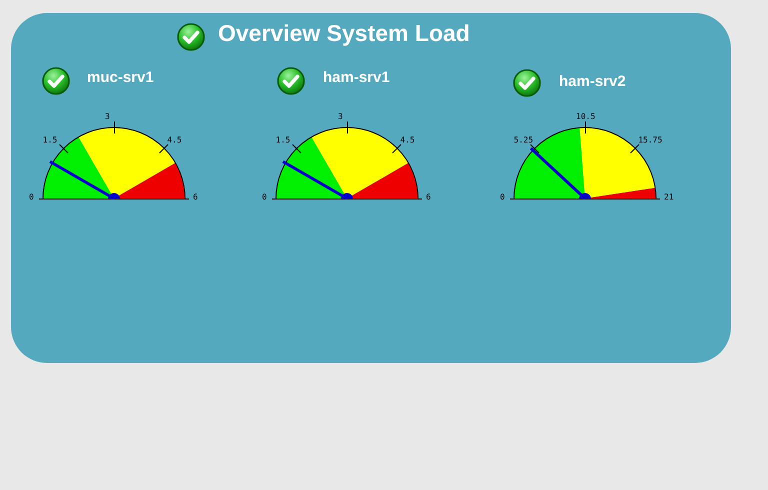 The width and height of the screenshot is (768, 490). Describe the element at coordinates (344, 33) in the screenshot. I see `text: Overview System Load` at that location.